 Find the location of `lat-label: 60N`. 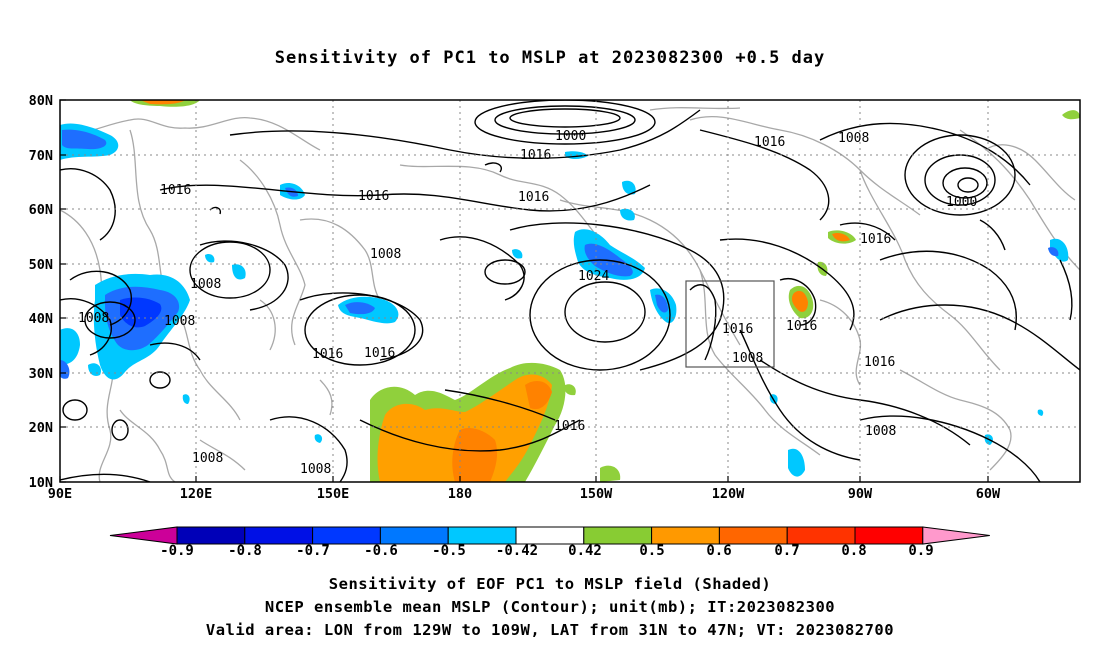

lat-label: 60N is located at coordinates (41, 210).